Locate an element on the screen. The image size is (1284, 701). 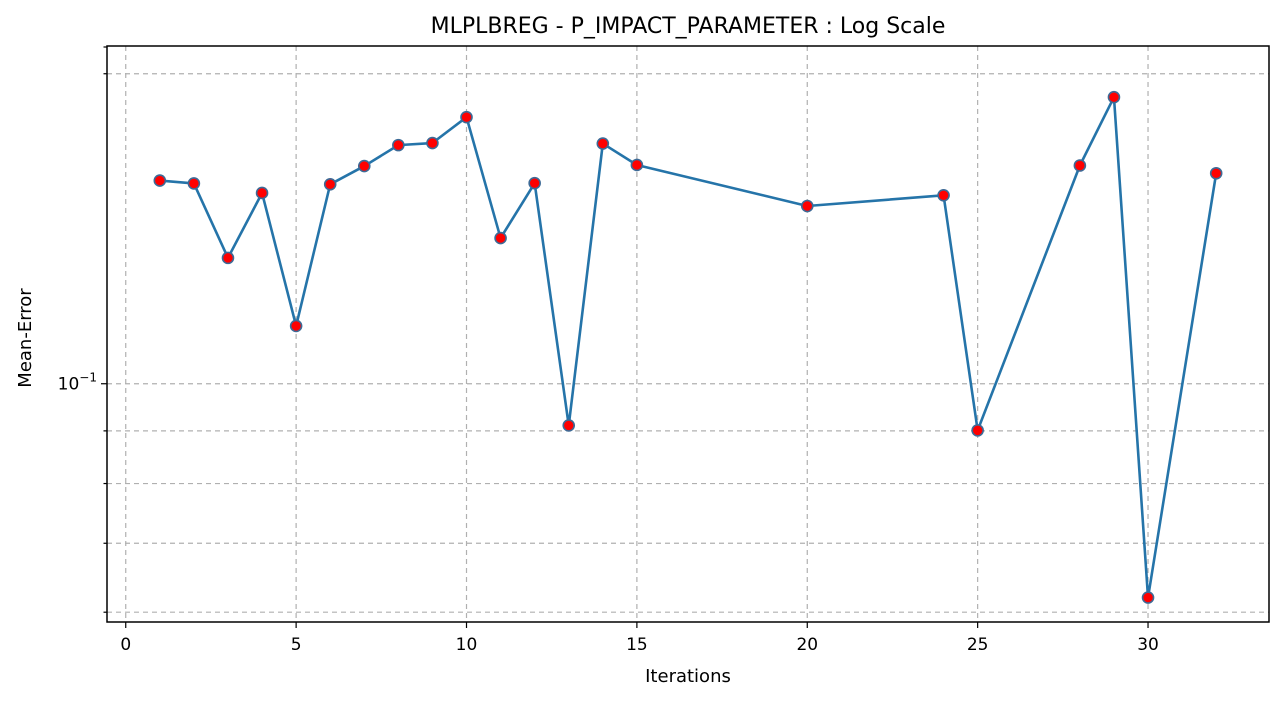
x-tick-label: 30 is located at coordinates (1148, 645).